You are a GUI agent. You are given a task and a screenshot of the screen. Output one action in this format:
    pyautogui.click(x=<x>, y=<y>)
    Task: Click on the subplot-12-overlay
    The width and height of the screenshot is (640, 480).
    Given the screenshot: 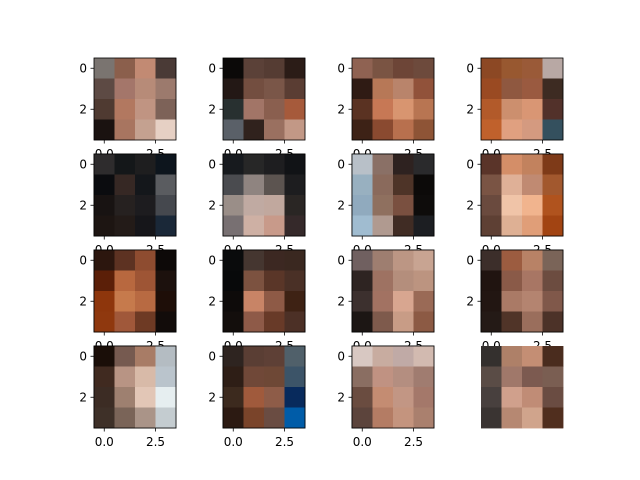 What is the action you would take?
    pyautogui.click(x=522, y=291)
    